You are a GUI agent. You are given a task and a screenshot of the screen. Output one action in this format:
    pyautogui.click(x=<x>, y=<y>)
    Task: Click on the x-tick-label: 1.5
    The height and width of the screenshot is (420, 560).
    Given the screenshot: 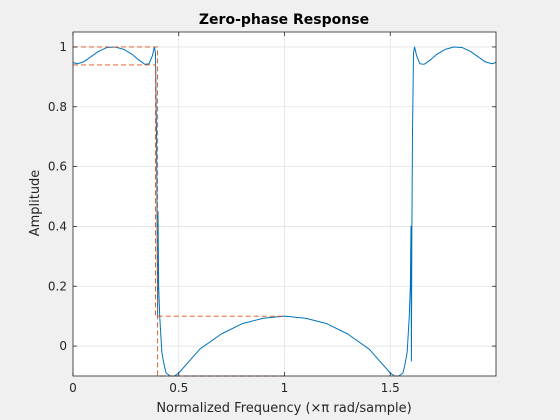 What is the action you would take?
    pyautogui.click(x=390, y=388)
    